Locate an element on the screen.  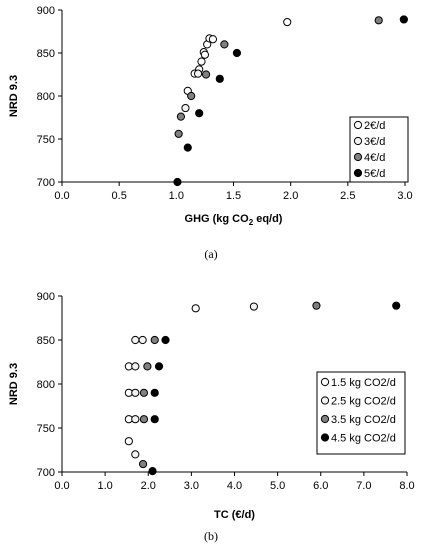
x-tick-label: 6.0 is located at coordinates (320, 486).